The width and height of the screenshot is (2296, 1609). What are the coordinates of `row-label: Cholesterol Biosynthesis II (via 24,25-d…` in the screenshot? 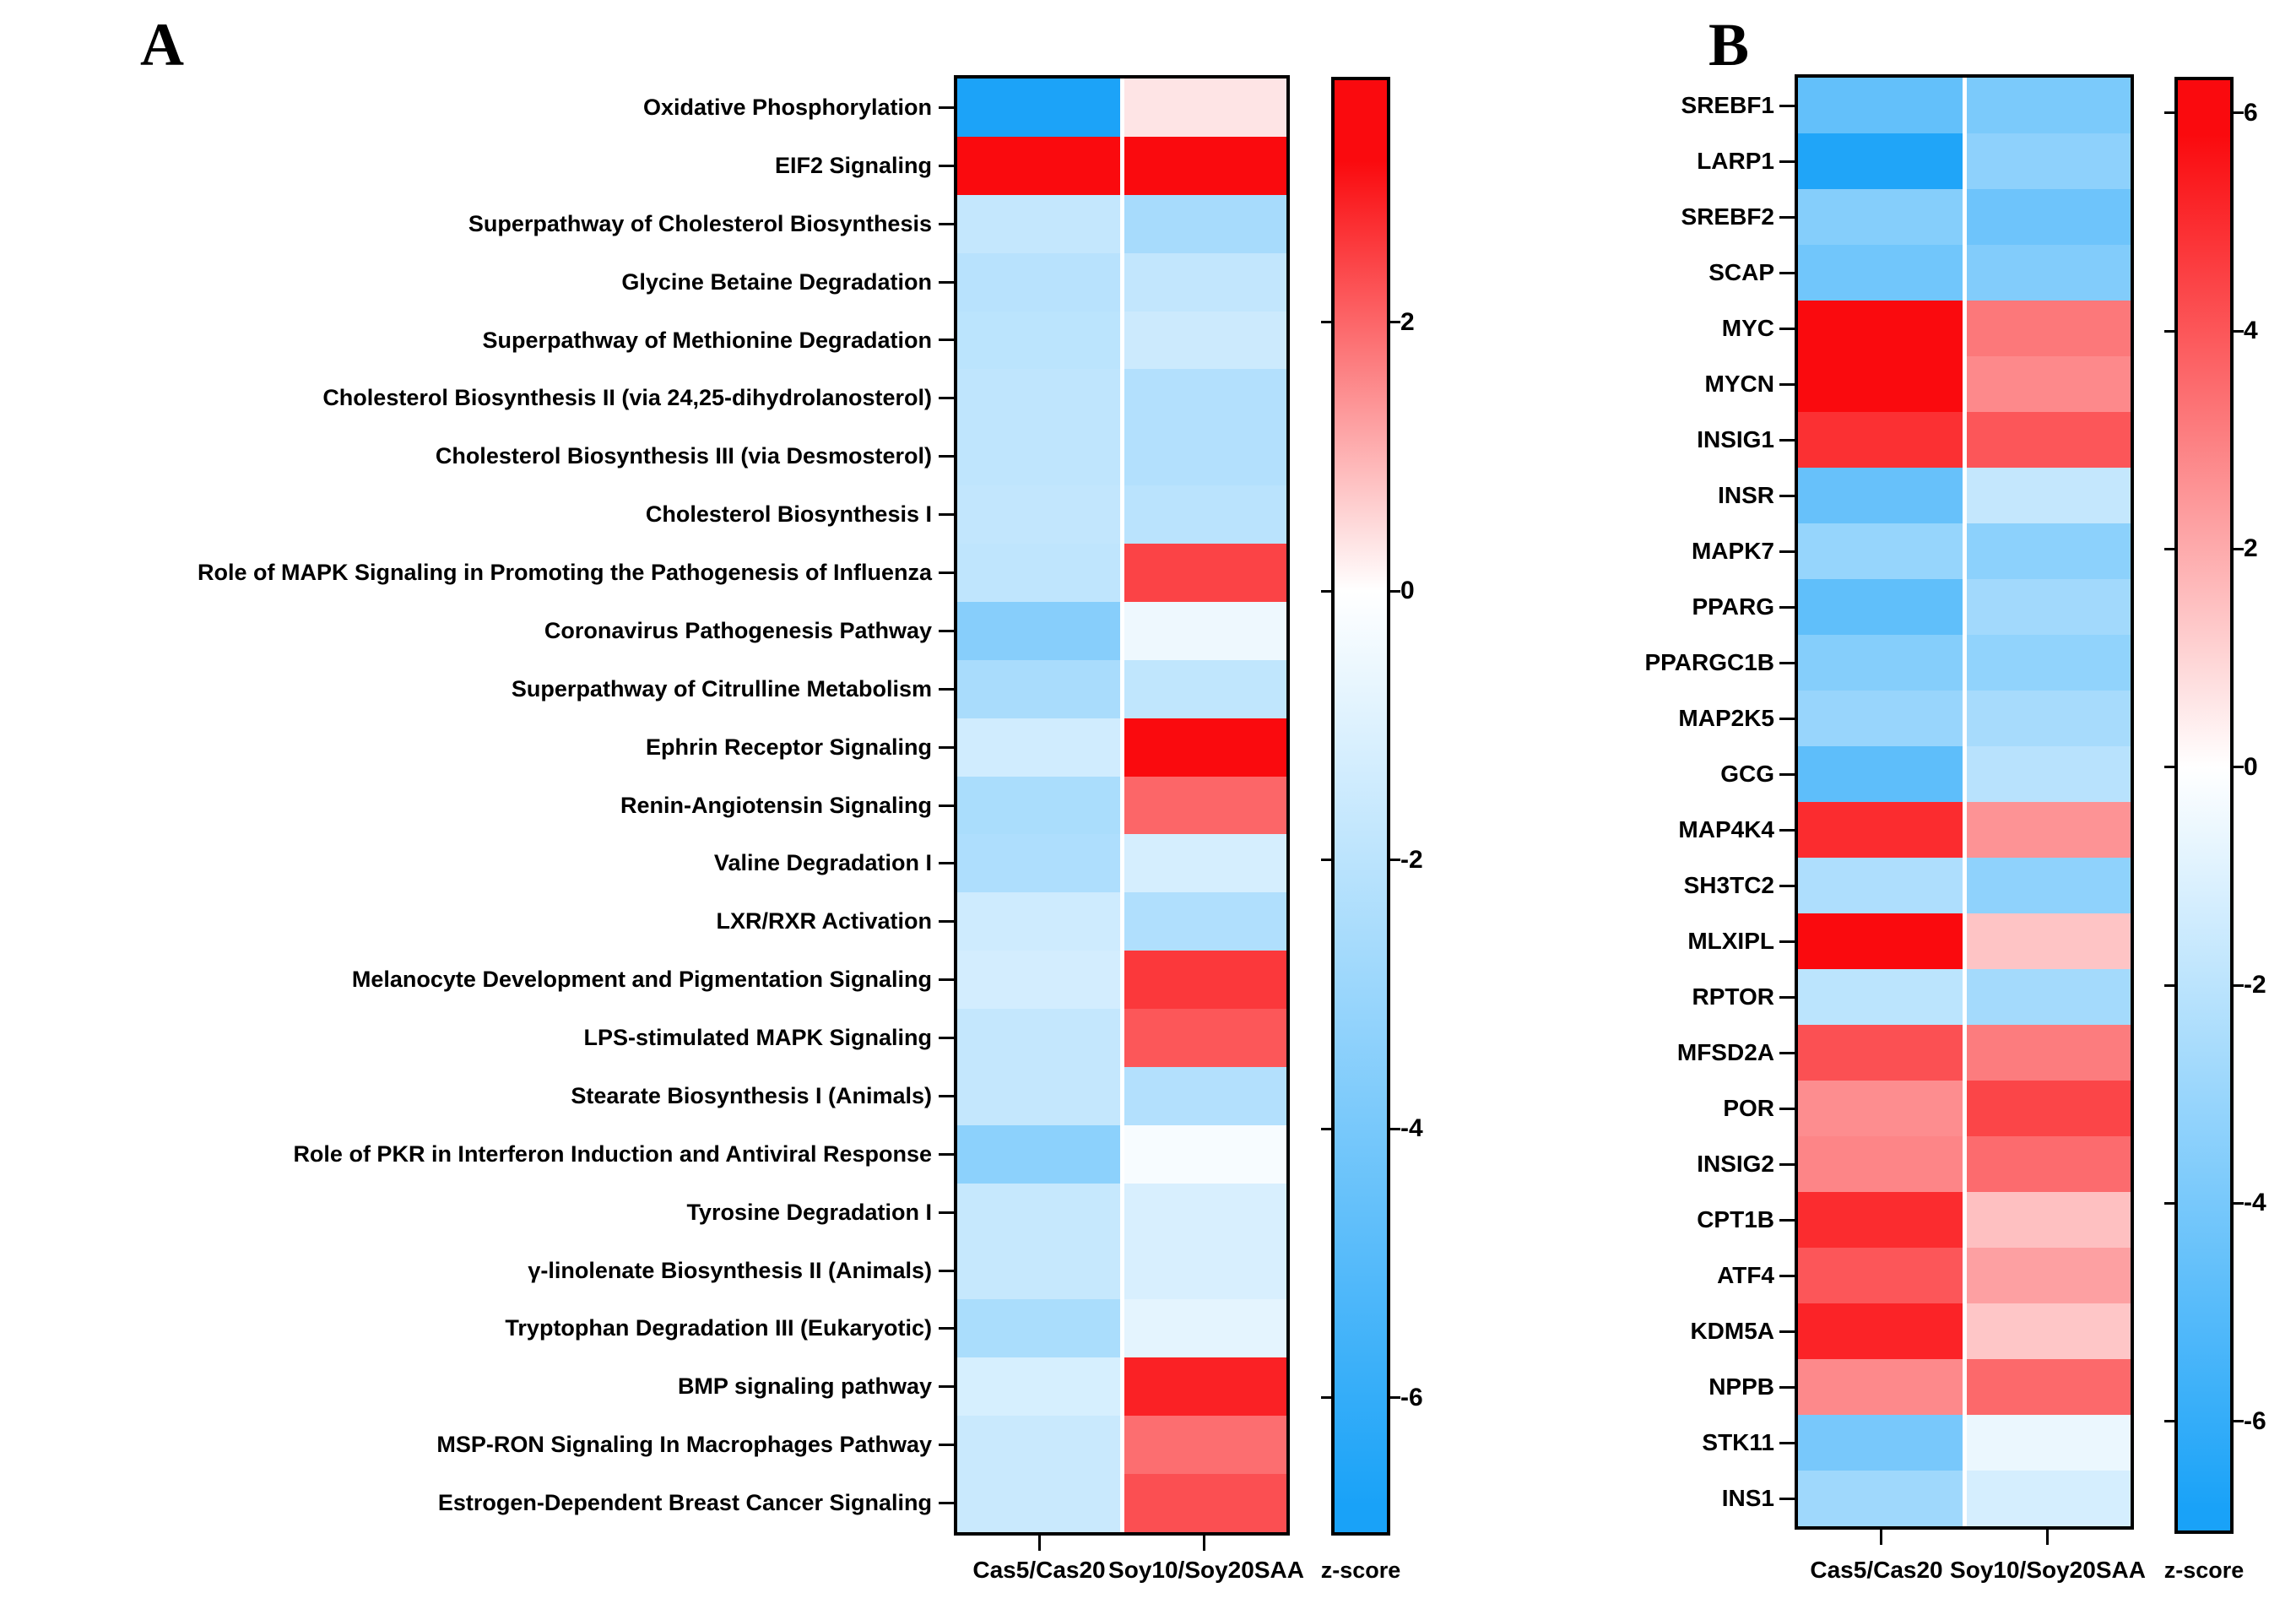 It's located at (627, 398).